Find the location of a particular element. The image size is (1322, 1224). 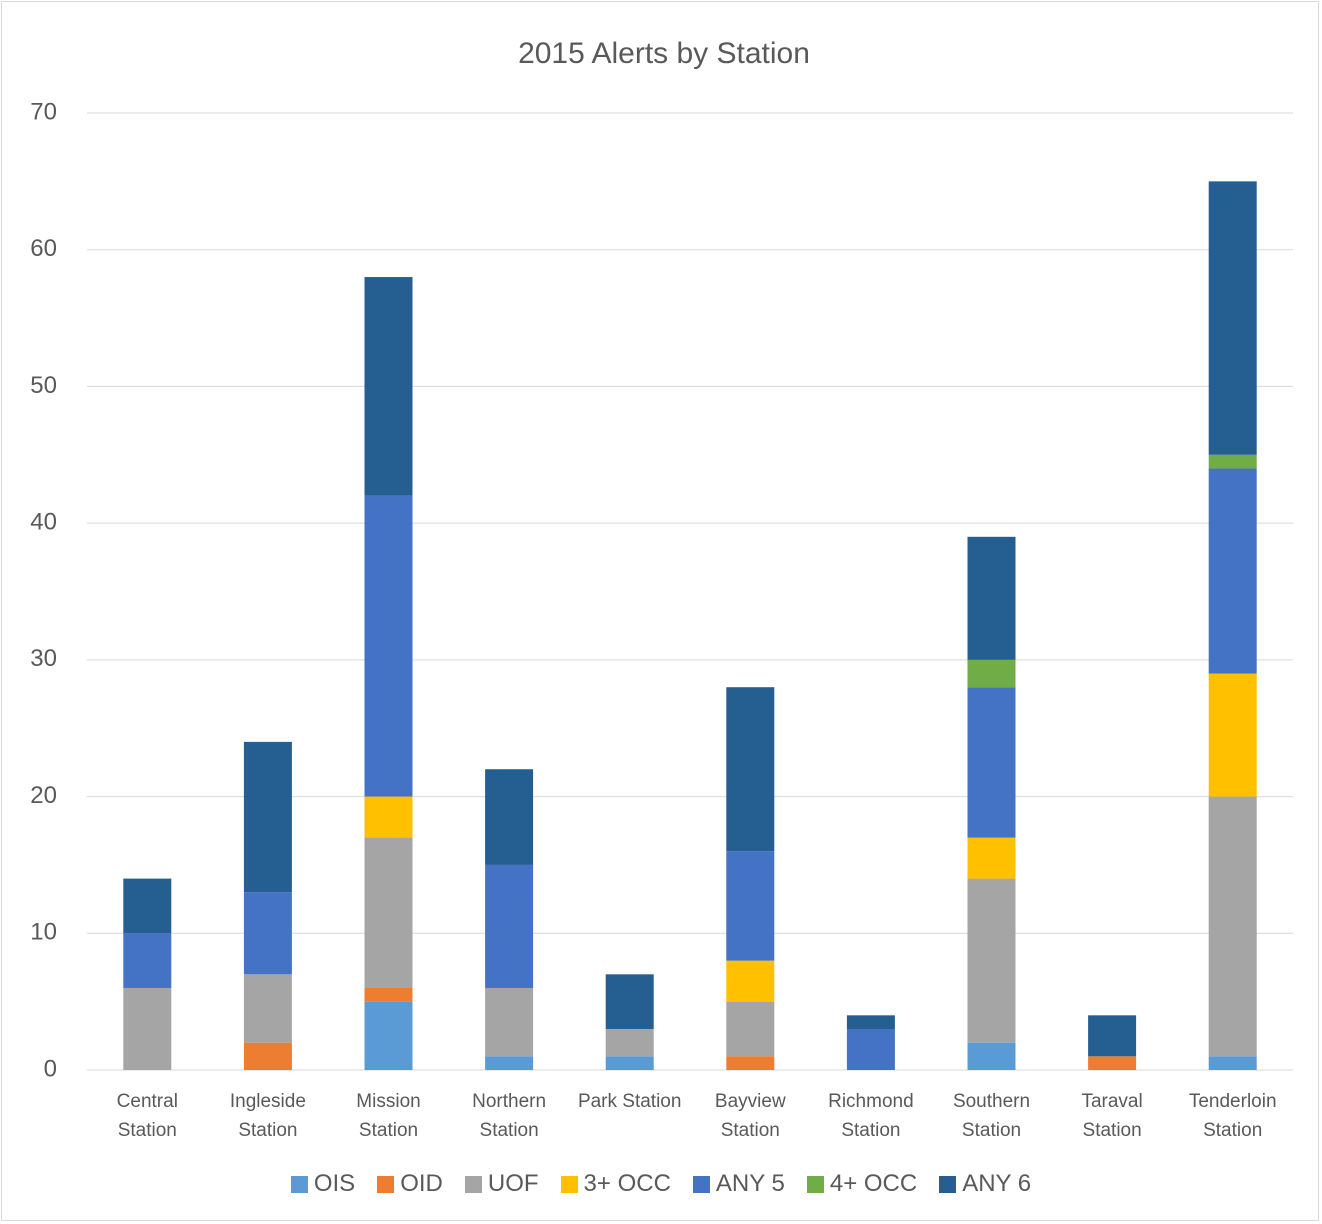

legend-label: OID is located at coordinates (421, 1183).